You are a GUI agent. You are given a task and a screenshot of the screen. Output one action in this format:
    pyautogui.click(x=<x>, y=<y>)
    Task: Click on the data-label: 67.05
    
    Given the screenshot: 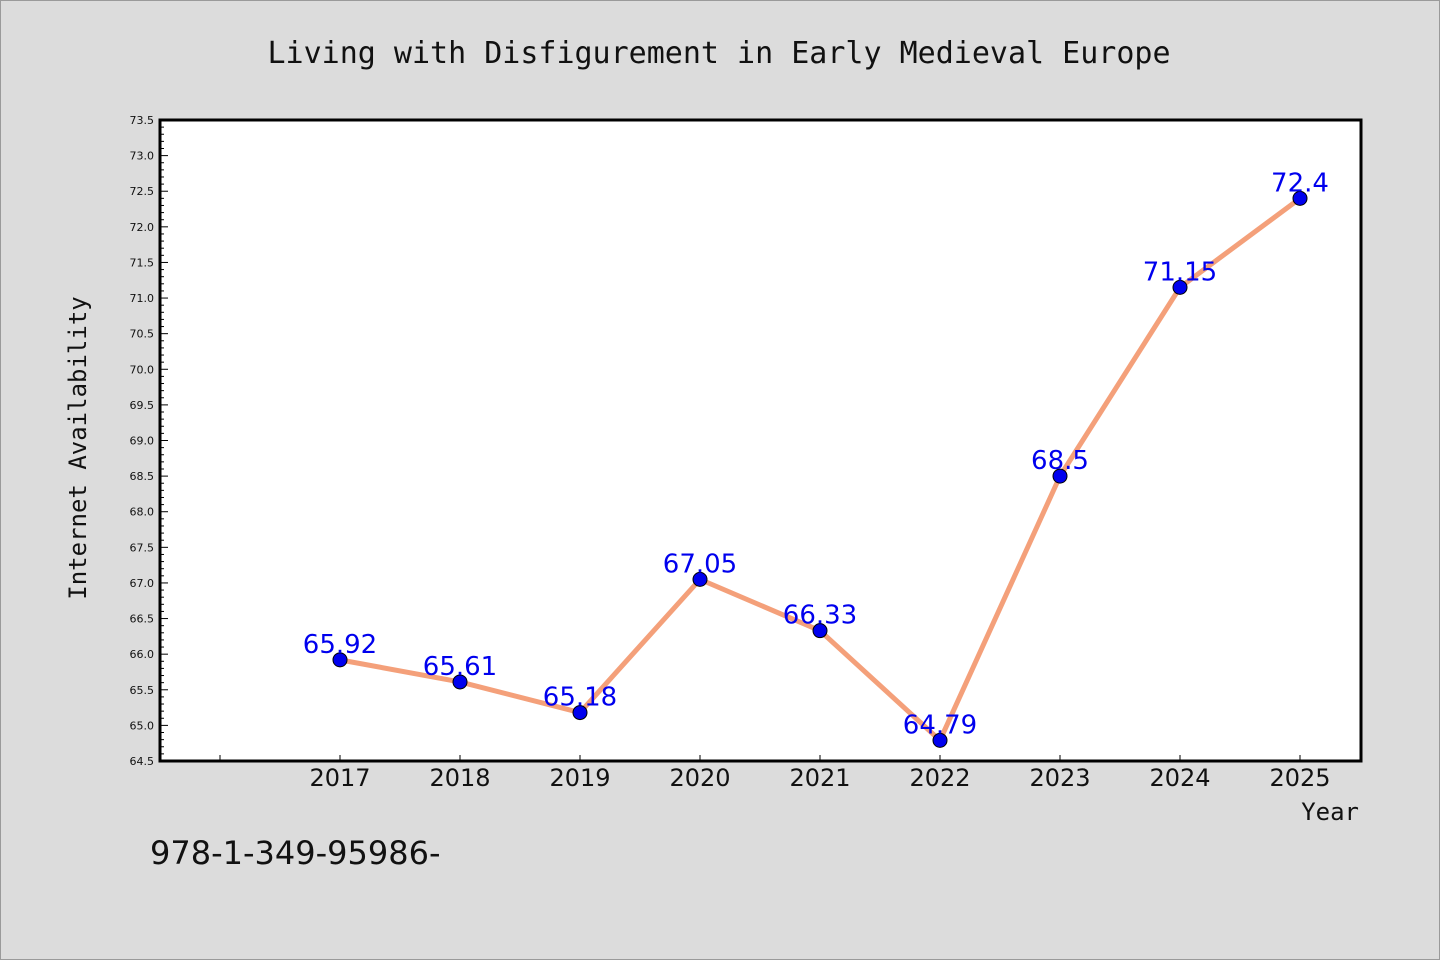 What is the action you would take?
    pyautogui.click(x=700, y=564)
    